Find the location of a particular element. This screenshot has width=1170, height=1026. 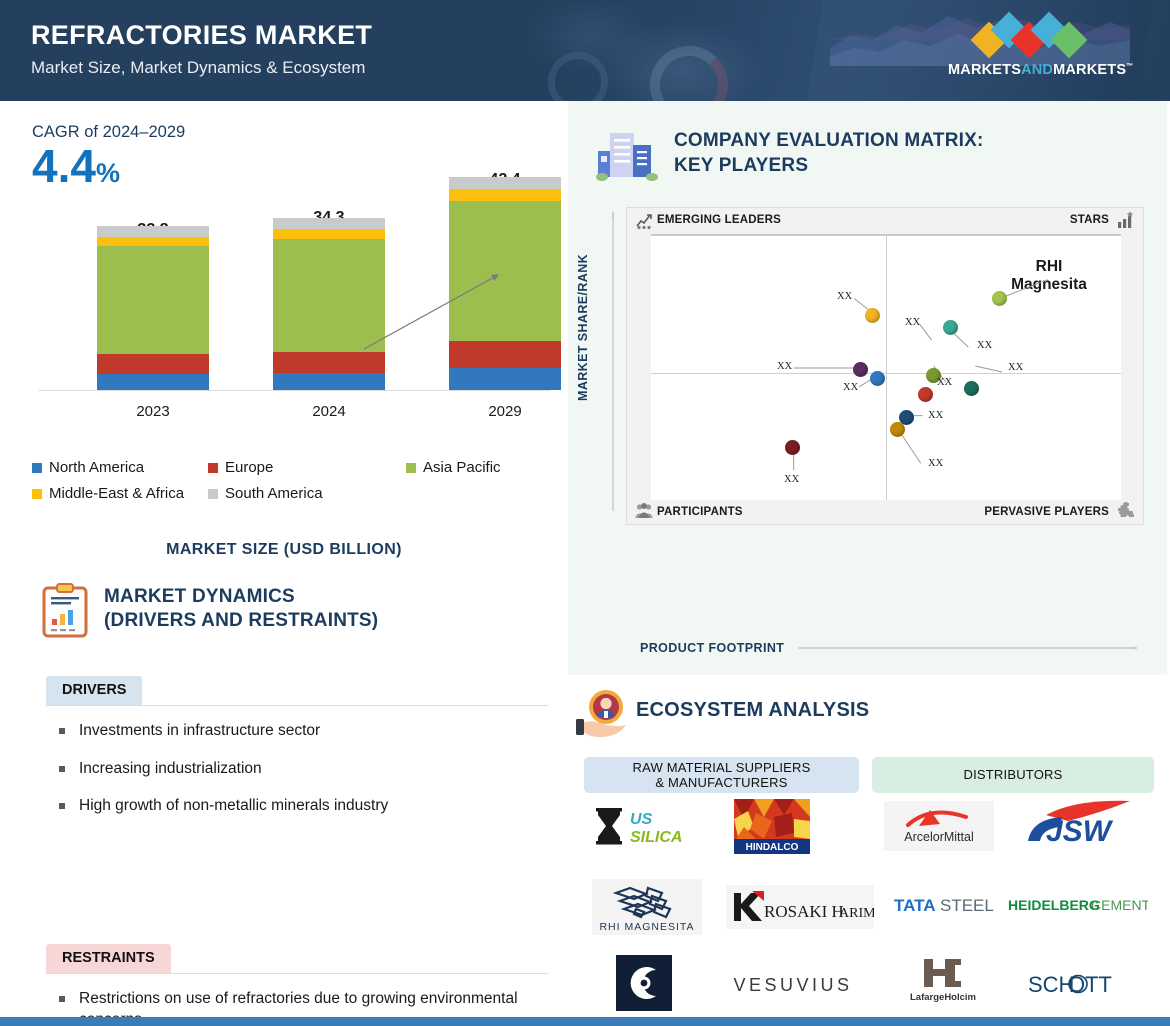

list-item: Investments in infrastructure sector is located at coordinates (304, 731).